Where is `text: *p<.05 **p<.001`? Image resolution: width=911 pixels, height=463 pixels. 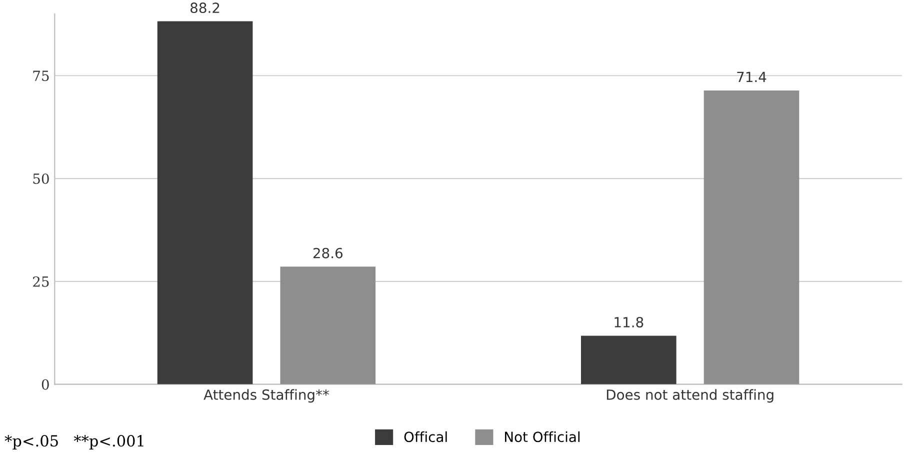
text: *p<.05 **p<.001 is located at coordinates (74, 442).